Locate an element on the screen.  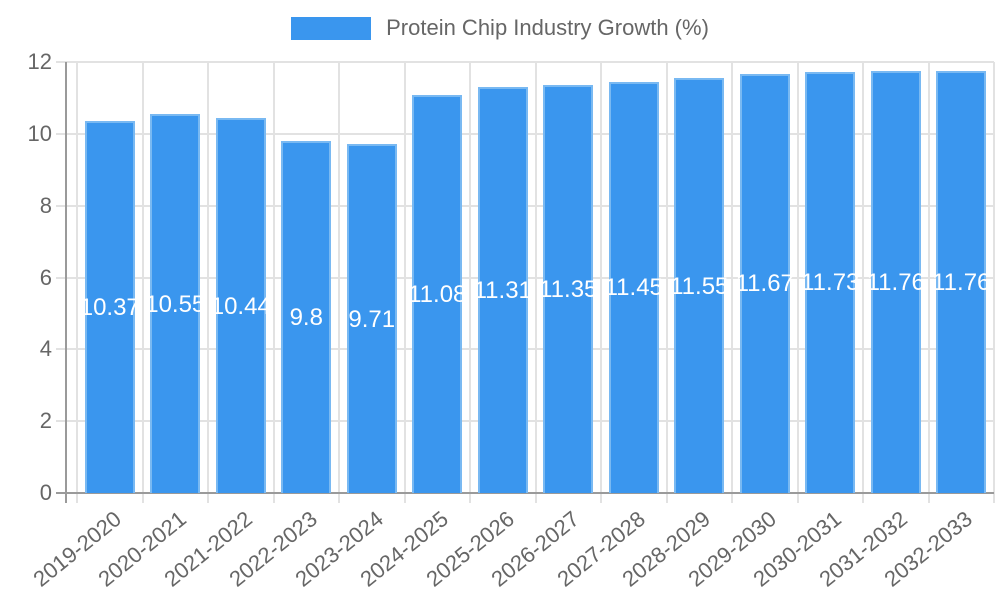
bar: 10.44 is located at coordinates (241, 305).